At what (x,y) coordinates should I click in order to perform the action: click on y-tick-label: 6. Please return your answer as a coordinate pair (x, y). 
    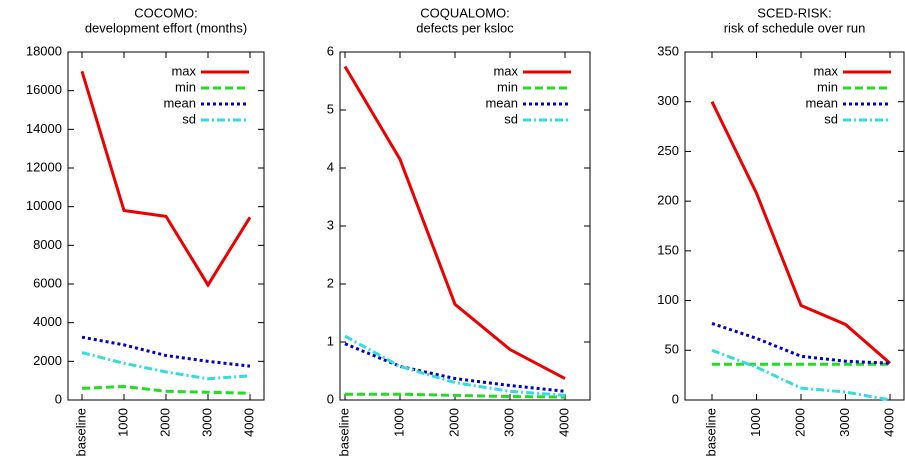
    Looking at the image, I should click on (330, 50).